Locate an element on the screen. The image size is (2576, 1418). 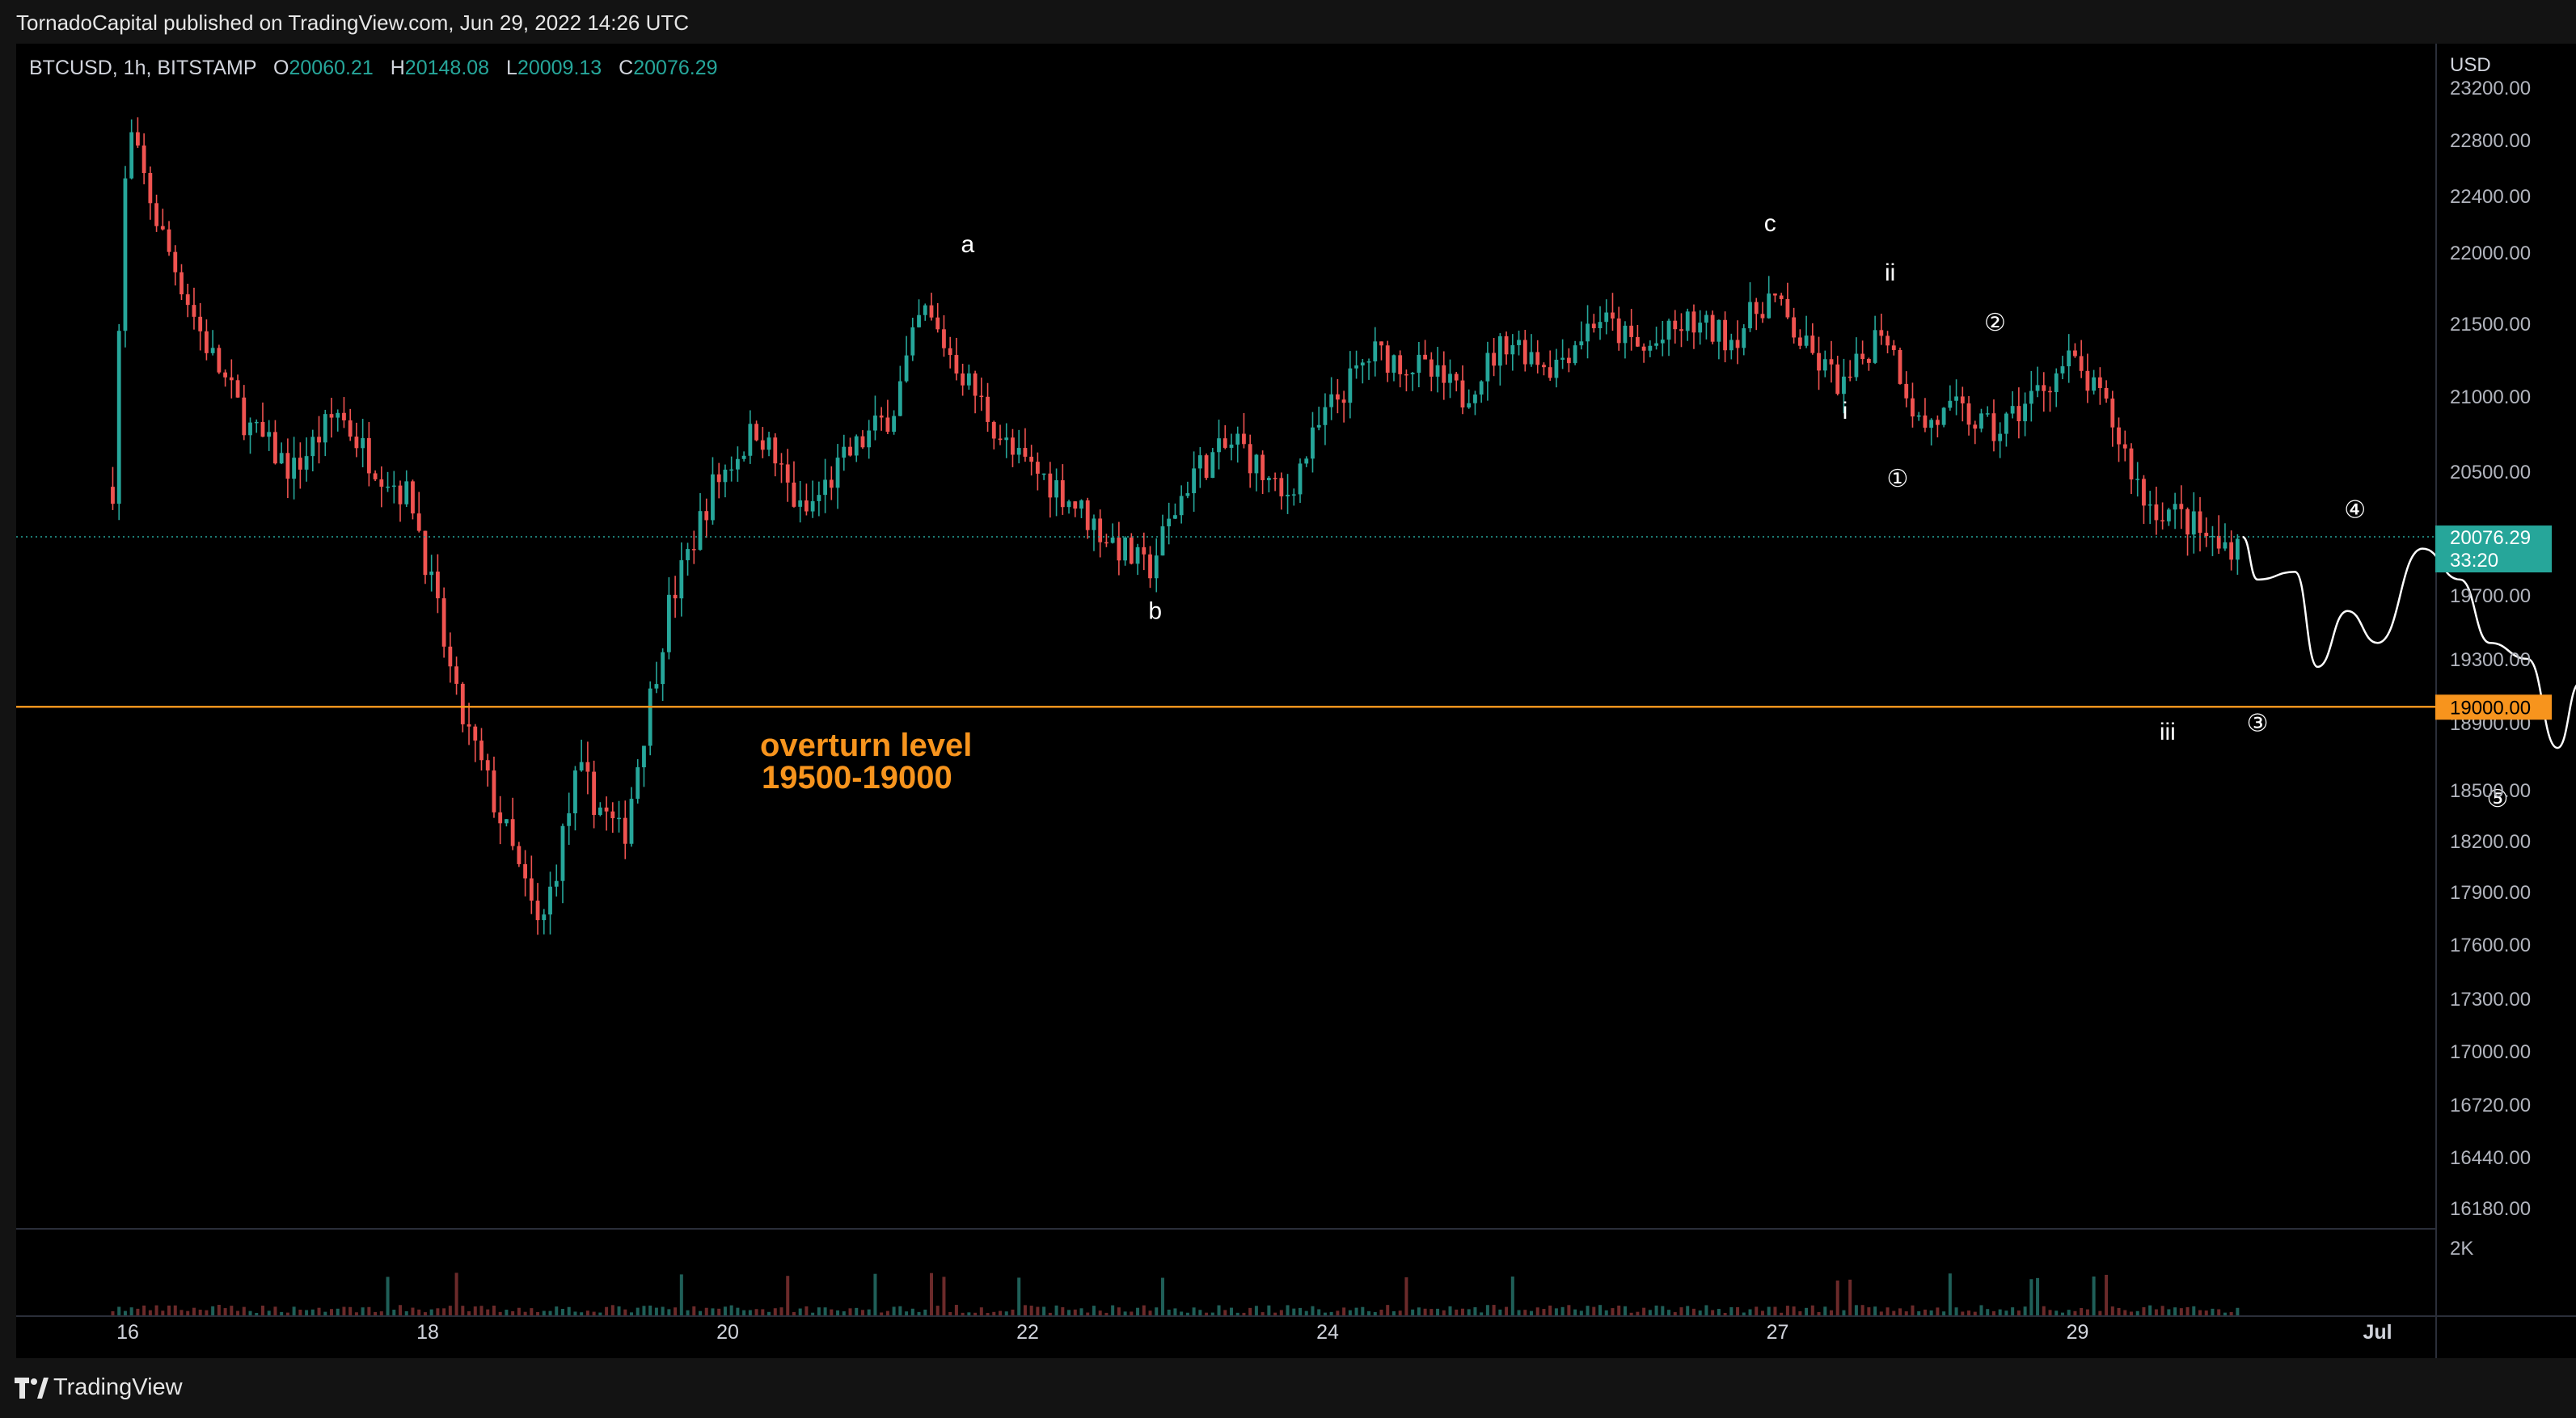
wave-label: b is located at coordinates (1155, 611).